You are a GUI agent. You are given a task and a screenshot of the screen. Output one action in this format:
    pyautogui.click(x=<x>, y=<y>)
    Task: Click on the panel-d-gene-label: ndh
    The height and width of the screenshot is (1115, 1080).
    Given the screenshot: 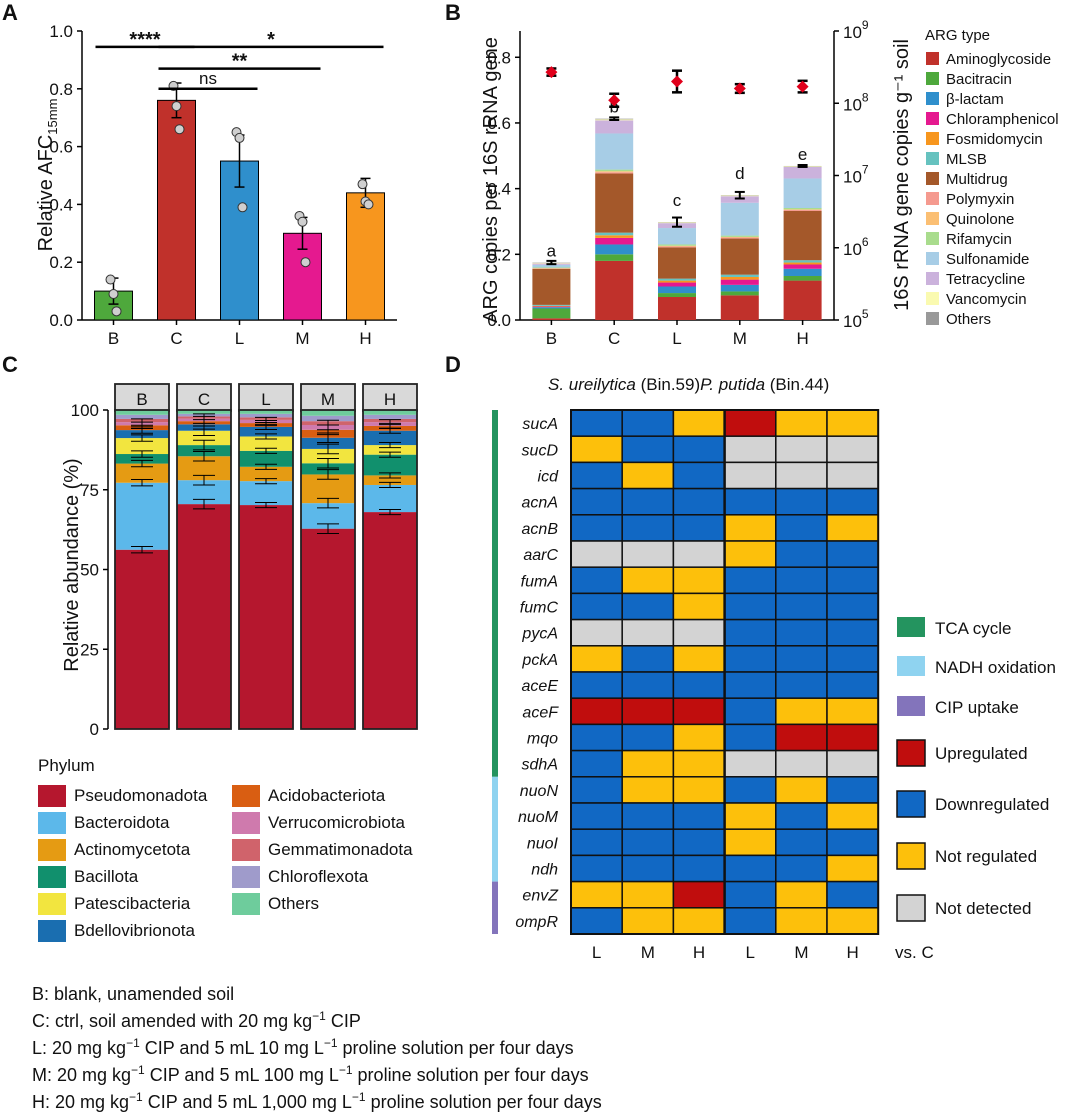 What is the action you would take?
    pyautogui.click(x=544, y=870)
    